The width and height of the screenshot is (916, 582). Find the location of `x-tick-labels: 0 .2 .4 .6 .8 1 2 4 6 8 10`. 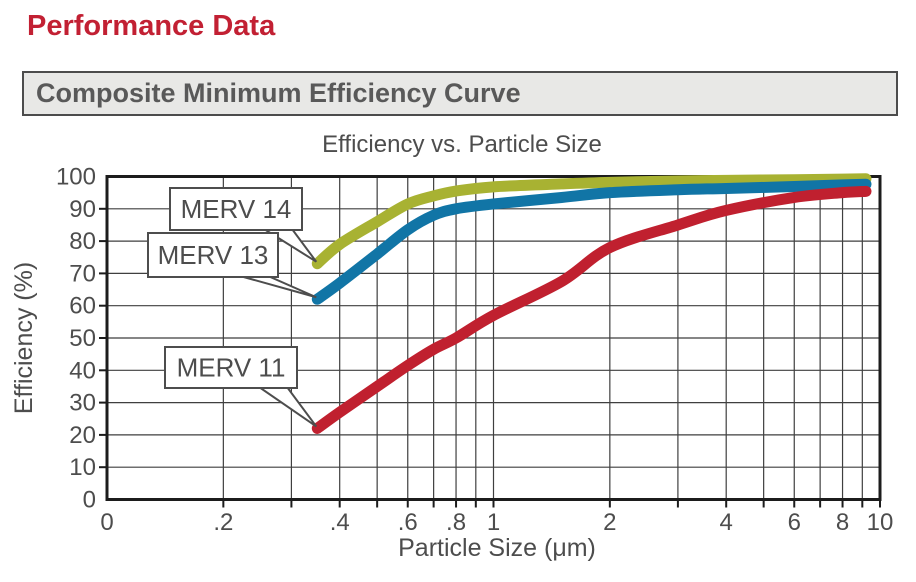

x-tick-labels: 0 .2 .4 .6 .8 1 2 4 6 8 10 is located at coordinates (496, 522).